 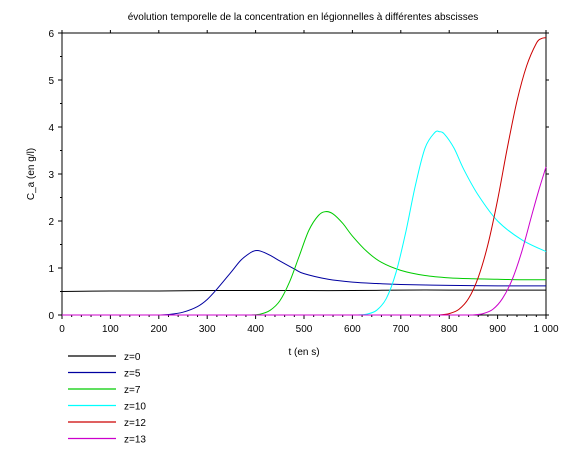 What do you see at coordinates (400, 329) in the screenshot?
I see `x-tick-label: 700` at bounding box center [400, 329].